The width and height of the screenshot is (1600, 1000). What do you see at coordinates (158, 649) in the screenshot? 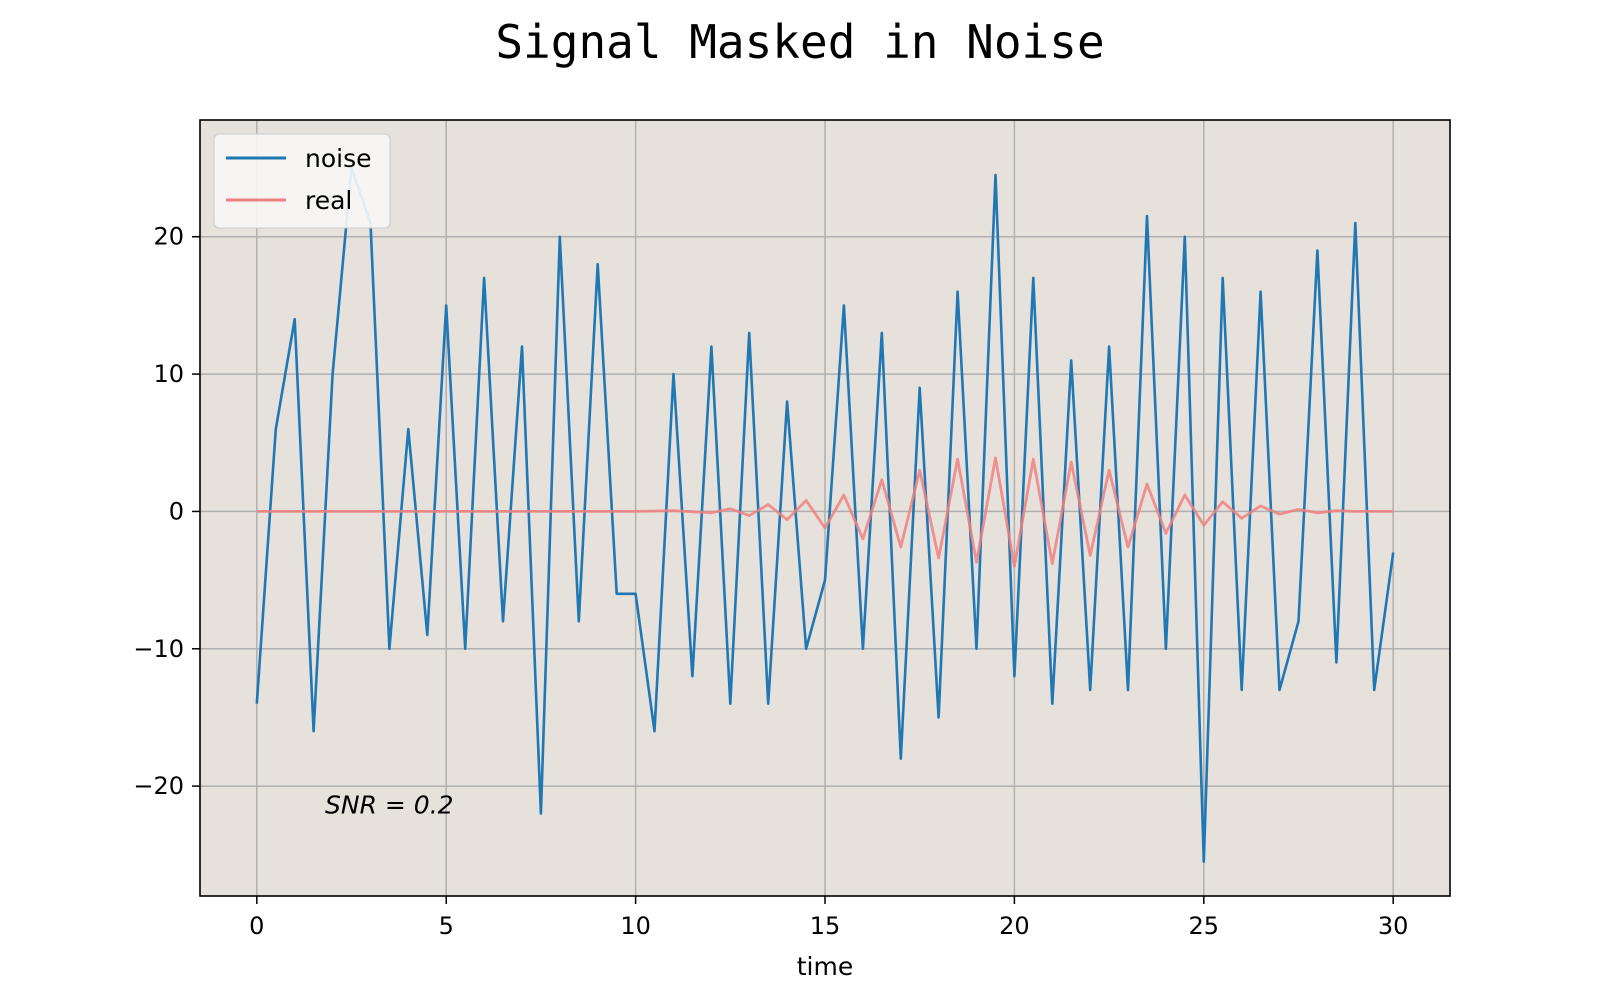
I see `y-tick-label: −10` at bounding box center [158, 649].